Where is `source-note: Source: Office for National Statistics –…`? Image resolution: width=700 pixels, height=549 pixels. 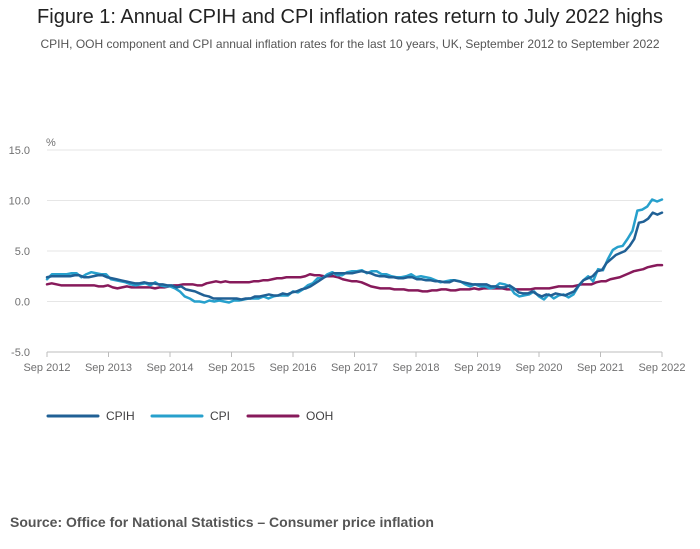
source-note: Source: Office for National Statistics –… is located at coordinates (222, 522).